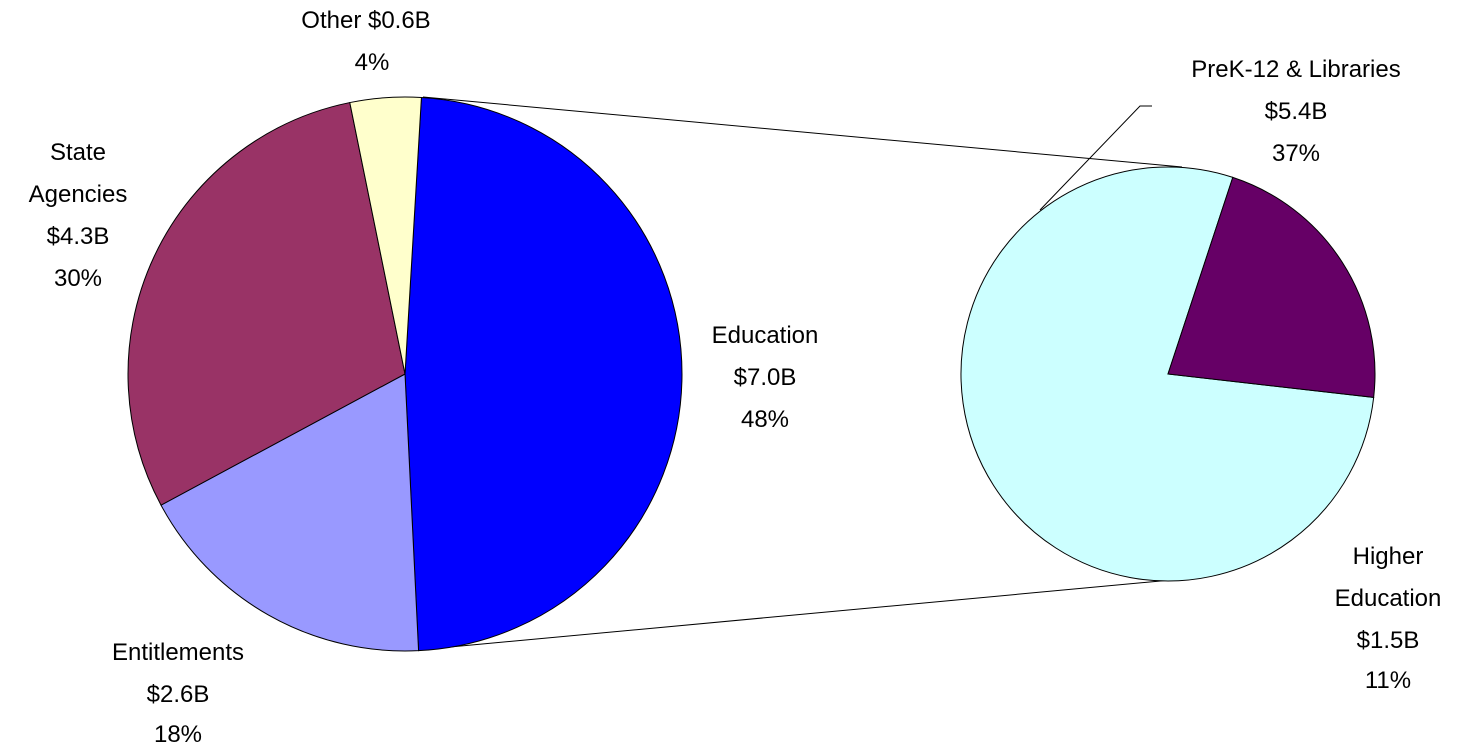 Image resolution: width=1464 pixels, height=750 pixels. Describe the element at coordinates (1388, 556) in the screenshot. I see `label-higher-line1: Higher` at that location.